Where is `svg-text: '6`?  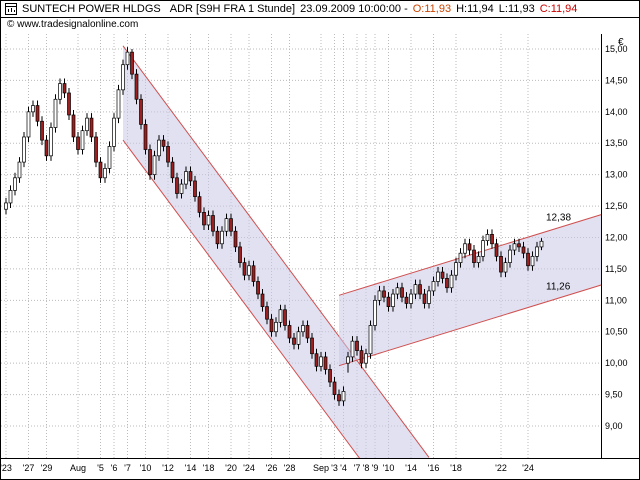
svg-text: '6 is located at coordinates (114, 468).